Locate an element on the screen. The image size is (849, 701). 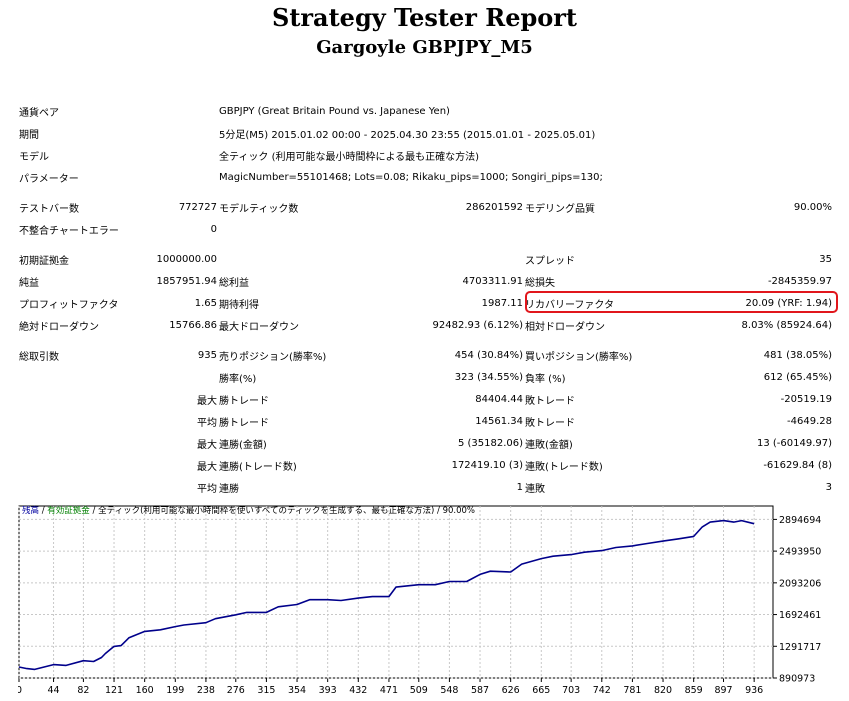
x-tick-label: 587 is located at coordinates (480, 690).